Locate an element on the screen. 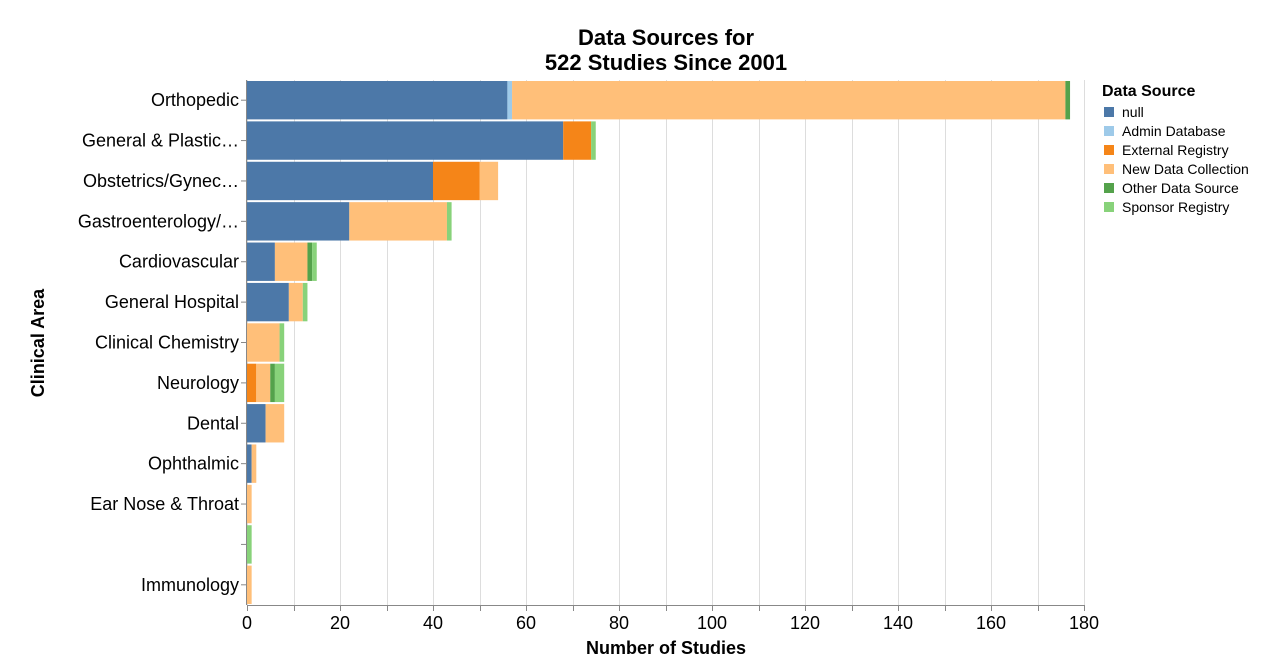  legend-label: New Data Collection is located at coordinates (1185, 169).